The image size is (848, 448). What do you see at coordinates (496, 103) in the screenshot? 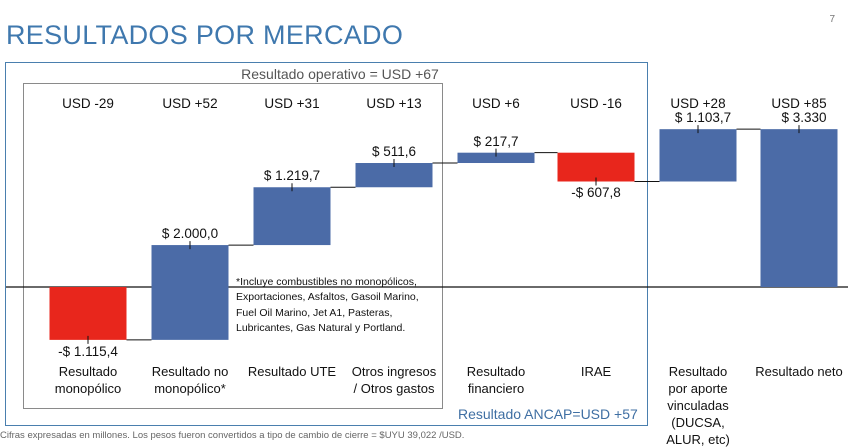
I see `usd-label-4: USD +6` at bounding box center [496, 103].